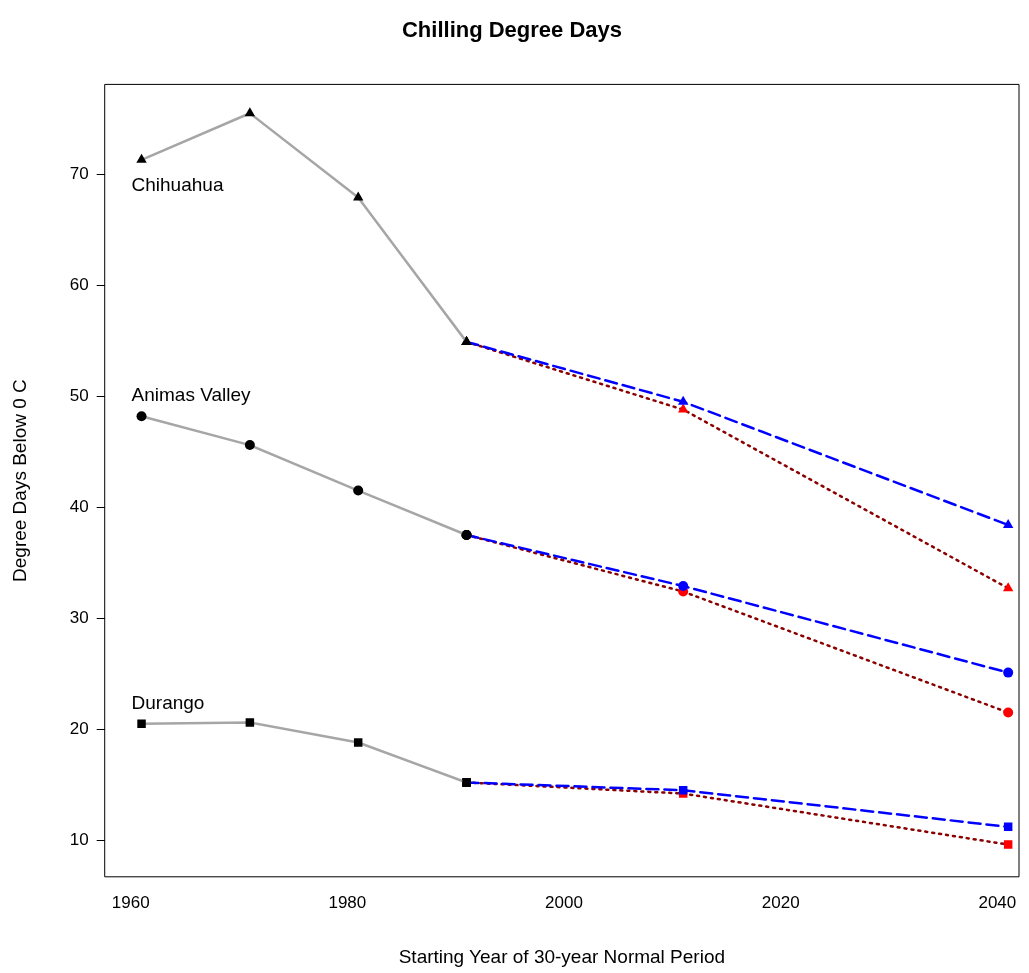  I want to click on y-tick-label: 20, so click(79, 728).